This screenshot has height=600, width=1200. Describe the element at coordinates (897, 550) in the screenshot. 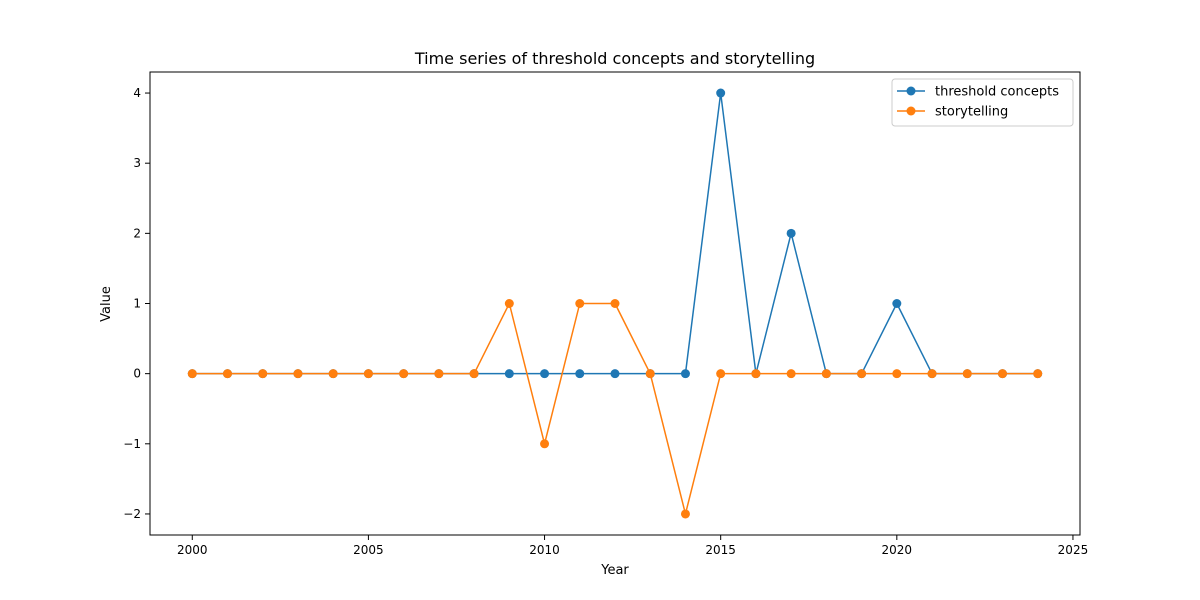

I see `x-tick-label: 2020` at that location.